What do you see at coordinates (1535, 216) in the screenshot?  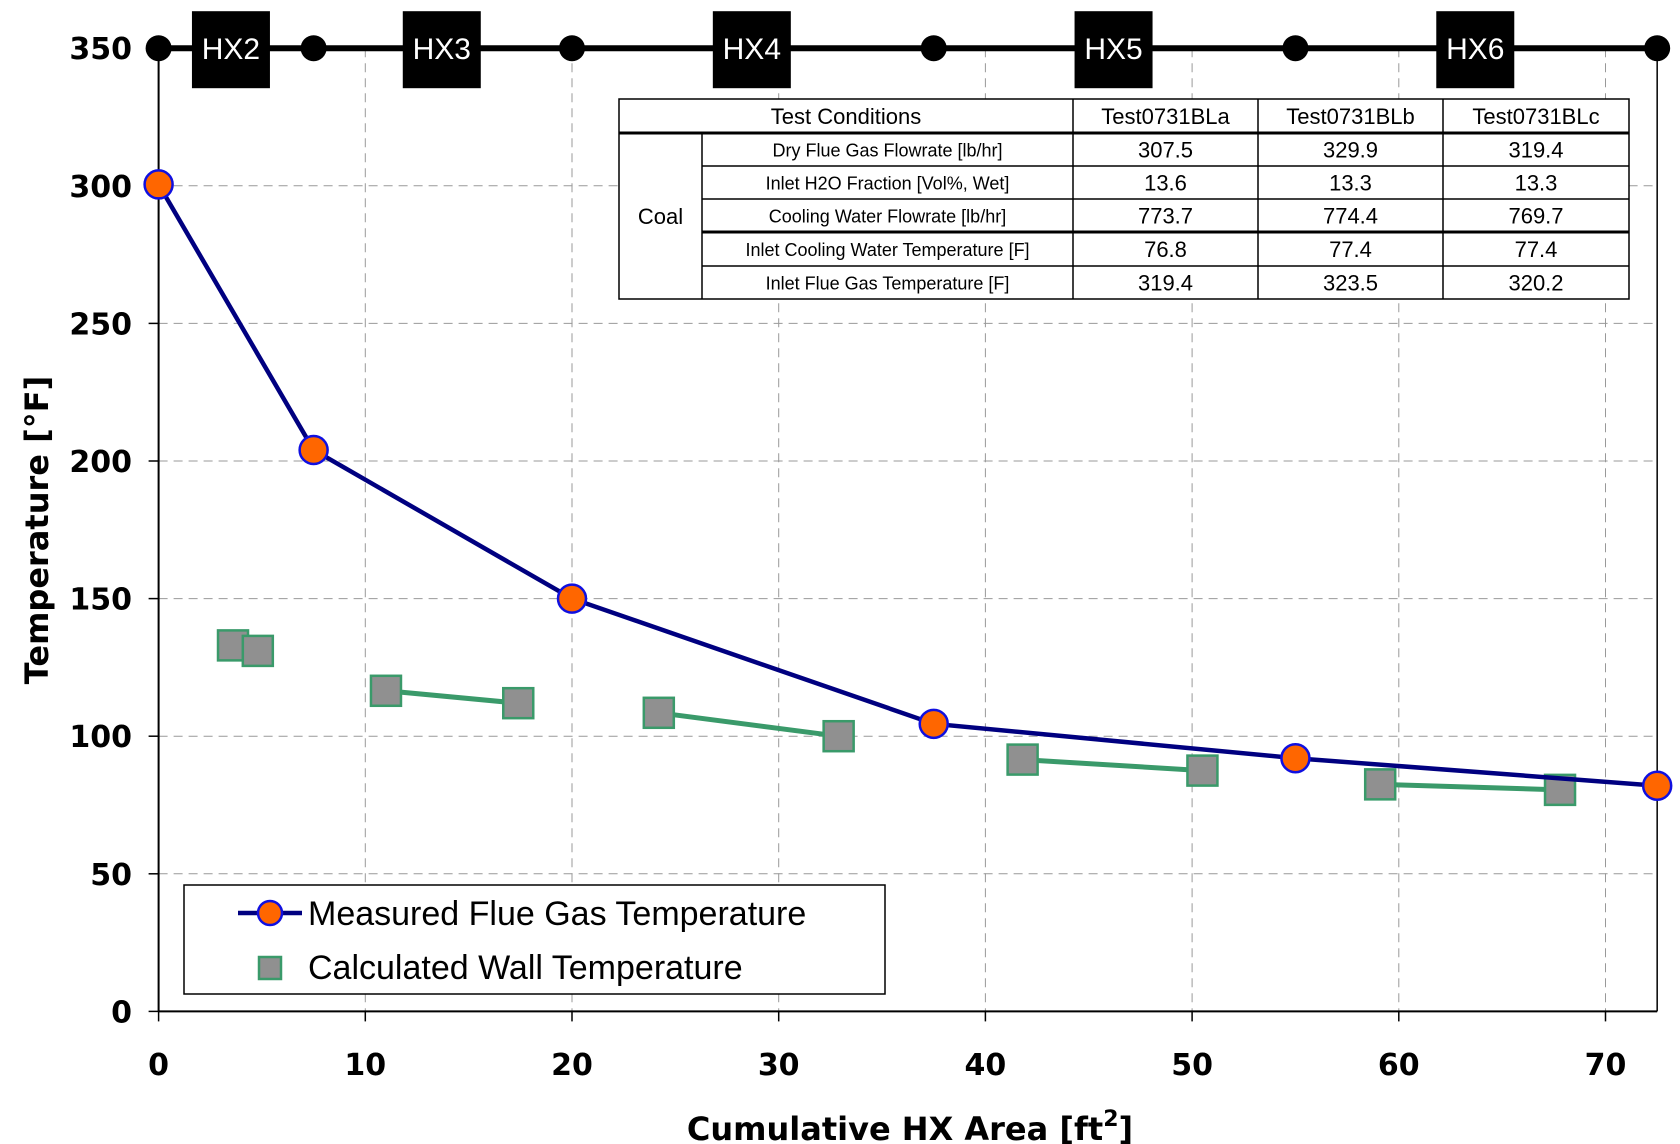 I see `table-cell: 769.7` at bounding box center [1535, 216].